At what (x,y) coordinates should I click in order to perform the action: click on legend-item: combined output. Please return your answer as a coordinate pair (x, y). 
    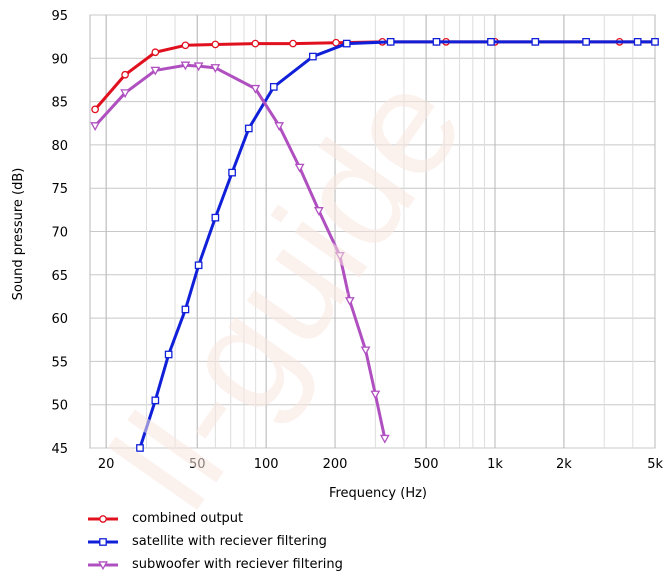
    Looking at the image, I should click on (215, 518).